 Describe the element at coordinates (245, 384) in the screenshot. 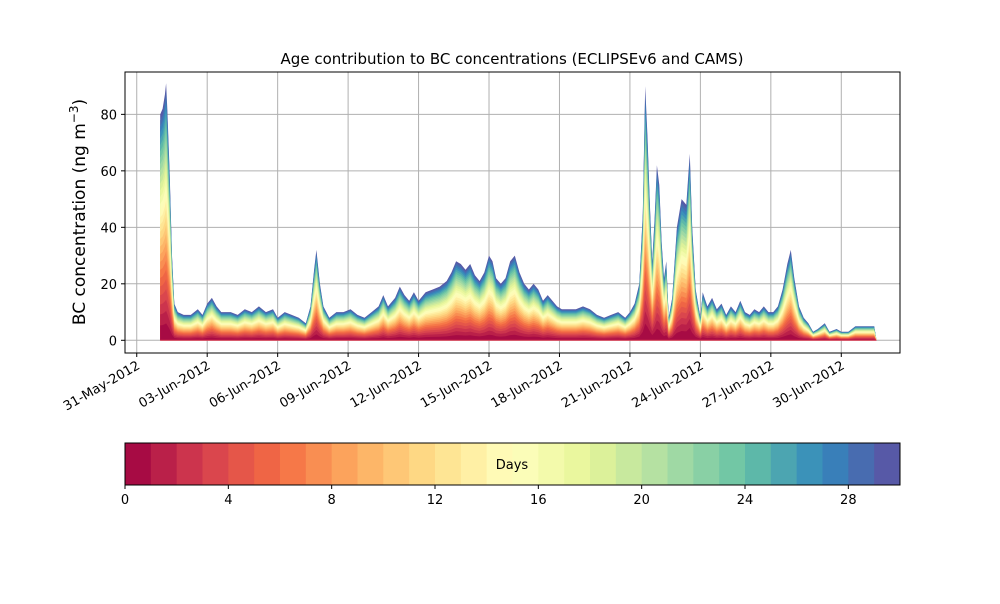

I see `x-tick-label: 06-Jun-2012` at that location.